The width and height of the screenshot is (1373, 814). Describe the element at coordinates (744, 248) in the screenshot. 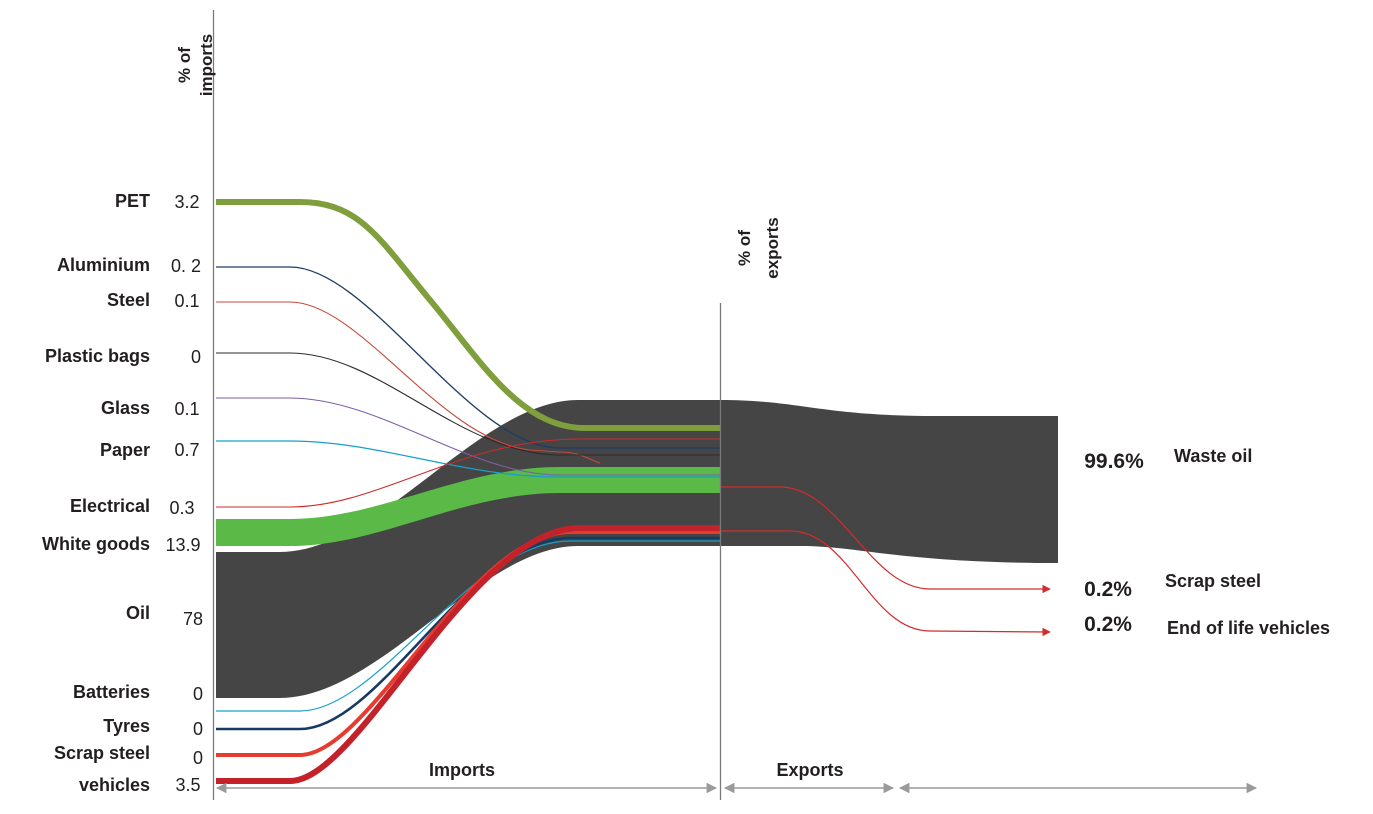

I see `exports-header-line1: % of` at that location.